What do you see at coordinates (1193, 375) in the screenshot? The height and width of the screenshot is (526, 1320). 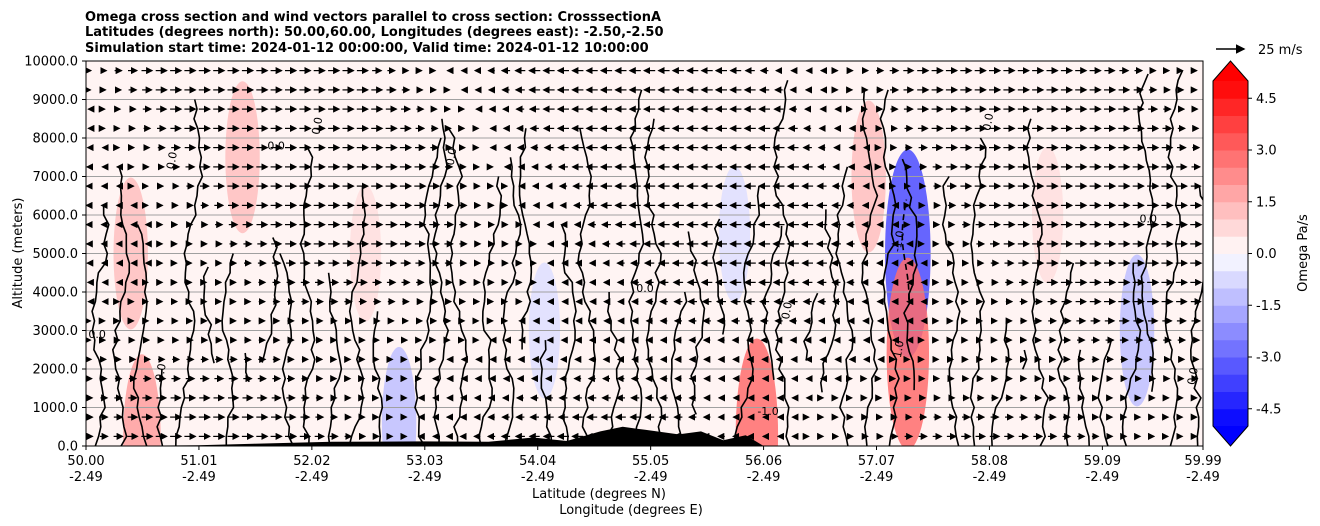 I see `contour-label-13: 0.0` at bounding box center [1193, 375].